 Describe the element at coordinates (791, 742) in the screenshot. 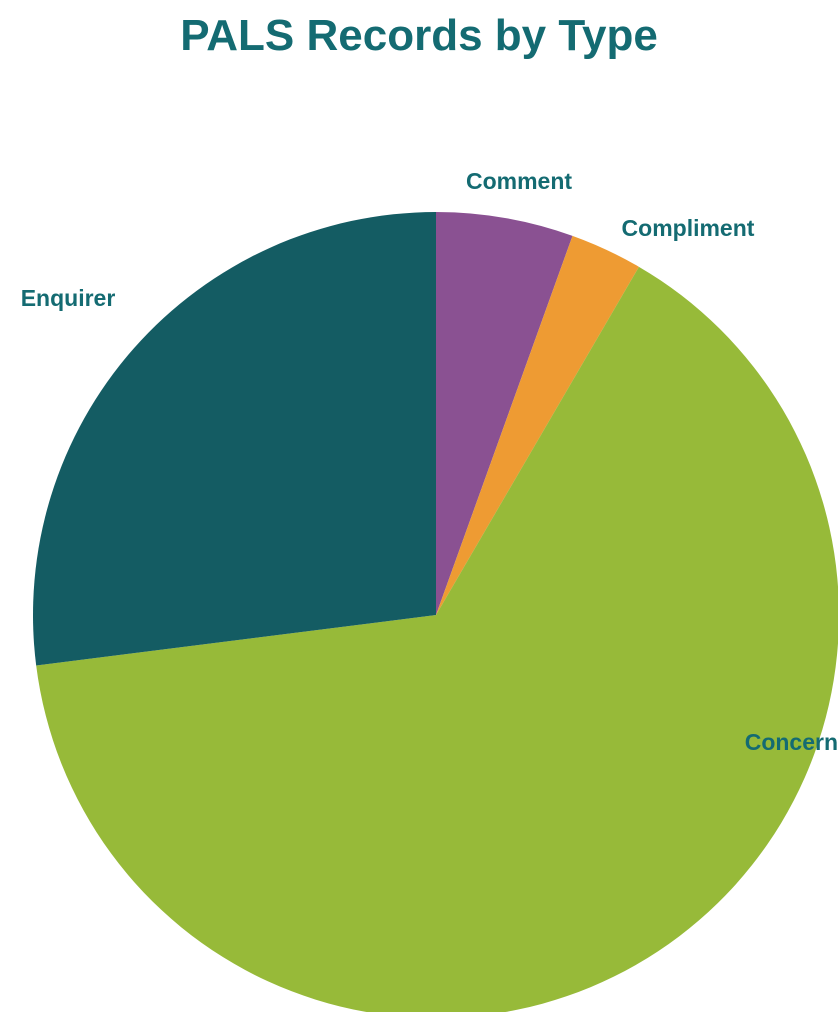

I see `slice-label-concern: Concern` at that location.